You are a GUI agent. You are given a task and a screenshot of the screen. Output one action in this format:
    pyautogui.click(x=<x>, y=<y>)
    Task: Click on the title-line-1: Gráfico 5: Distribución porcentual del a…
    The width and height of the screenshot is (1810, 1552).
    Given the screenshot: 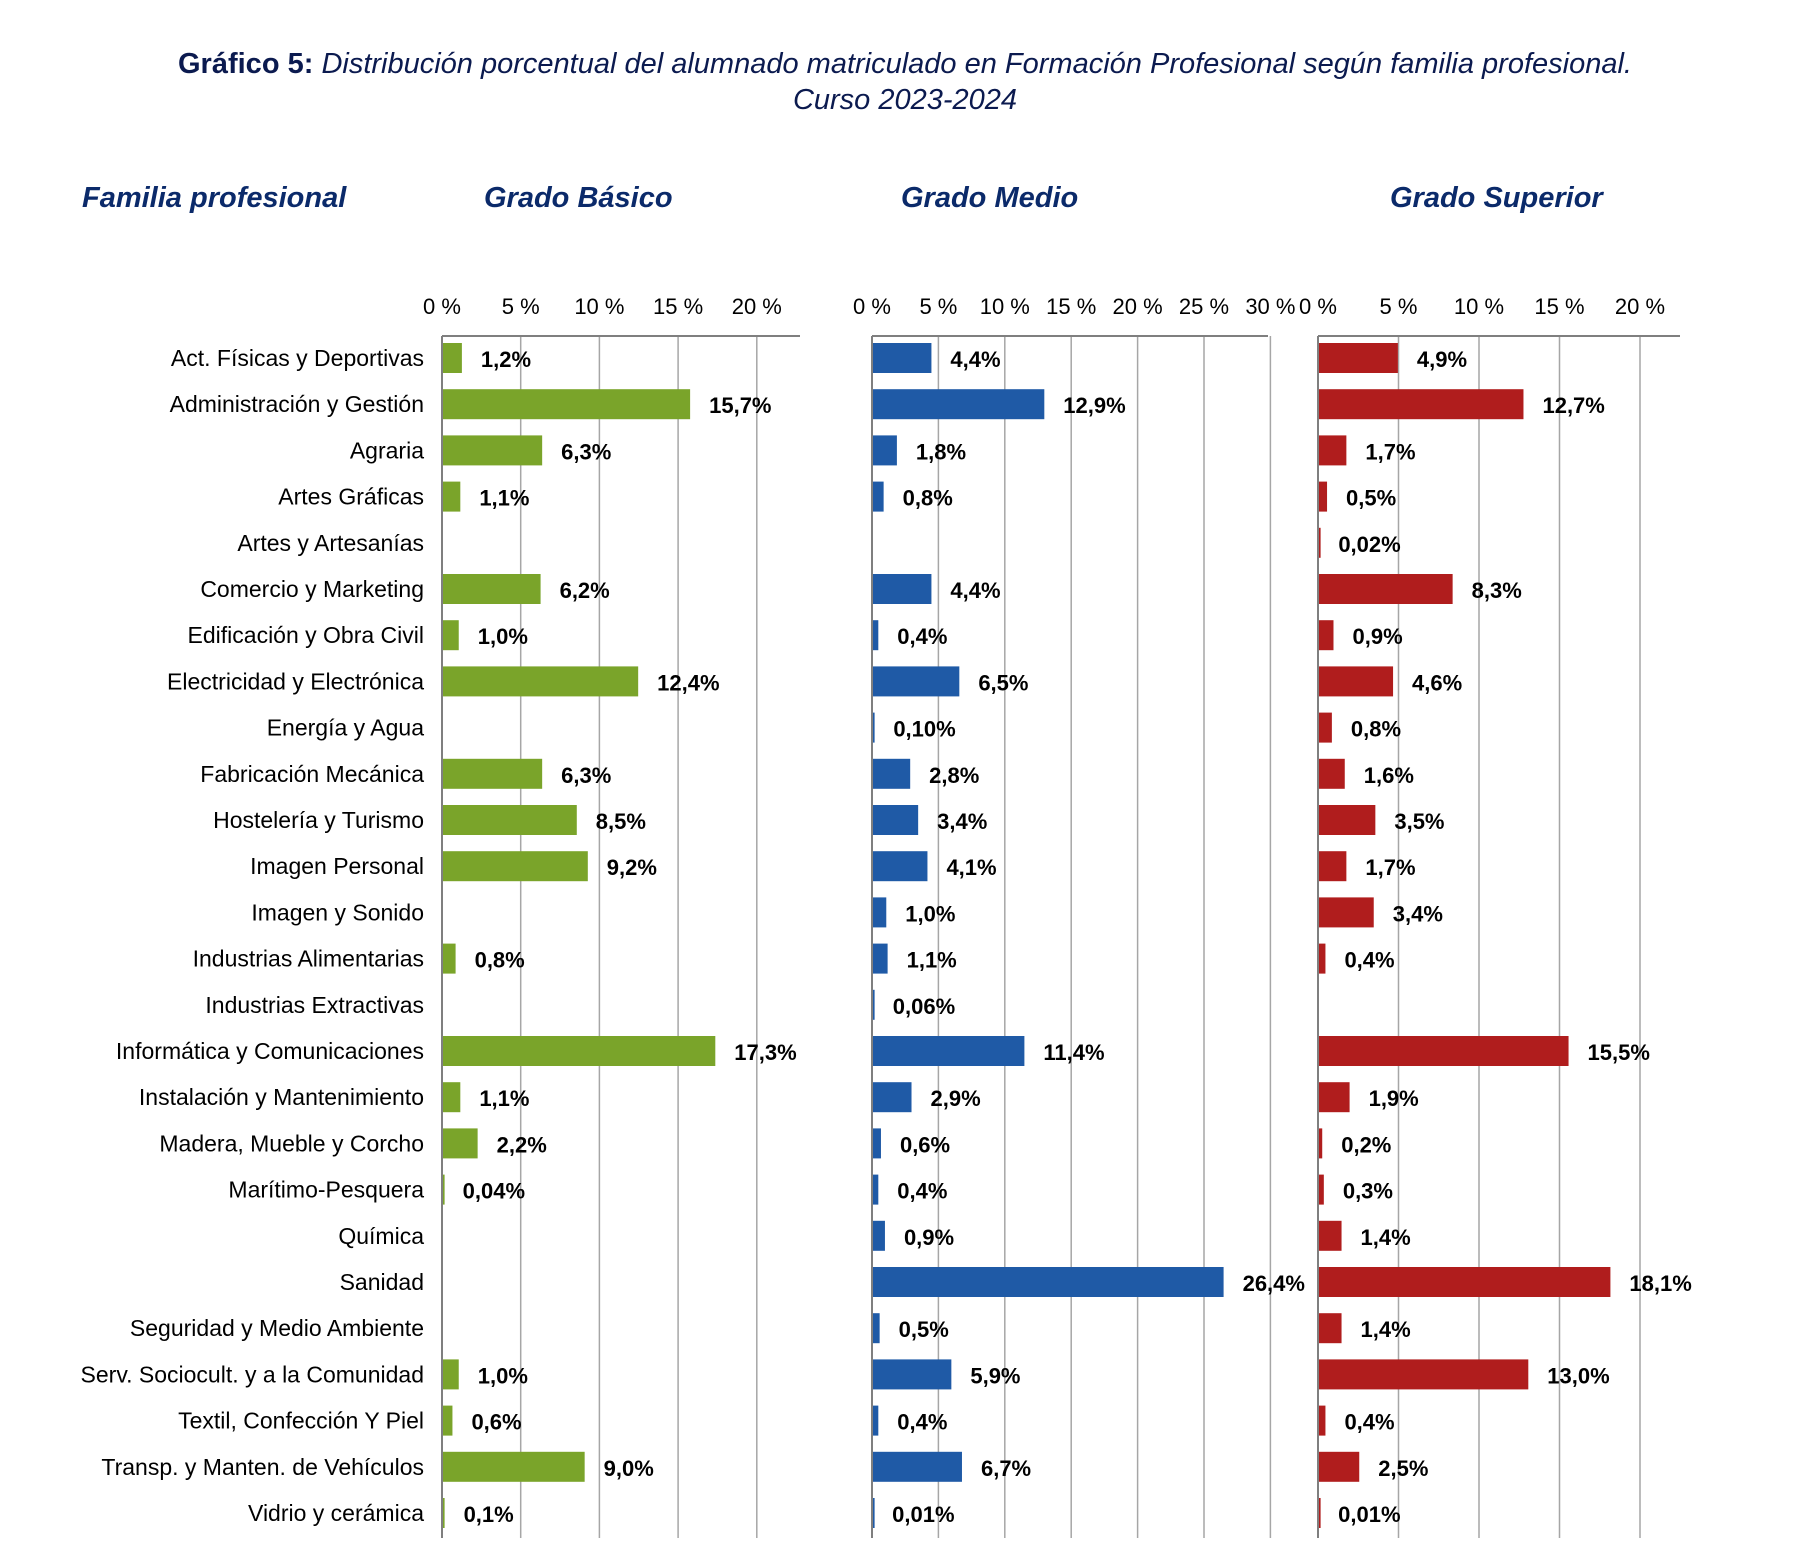 What is the action you would take?
    pyautogui.click(x=905, y=64)
    